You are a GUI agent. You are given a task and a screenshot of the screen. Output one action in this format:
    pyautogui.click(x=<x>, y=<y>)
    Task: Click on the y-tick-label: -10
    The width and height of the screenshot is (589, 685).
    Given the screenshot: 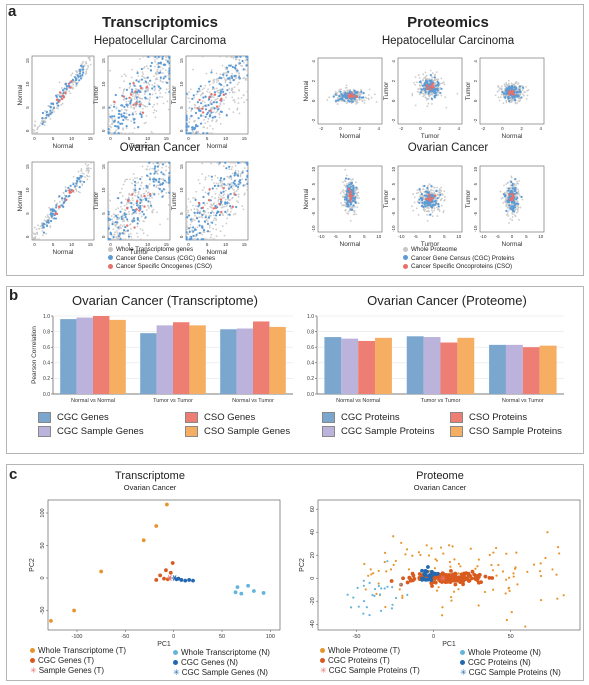 What is the action you would take?
    pyautogui.click(x=475, y=228)
    